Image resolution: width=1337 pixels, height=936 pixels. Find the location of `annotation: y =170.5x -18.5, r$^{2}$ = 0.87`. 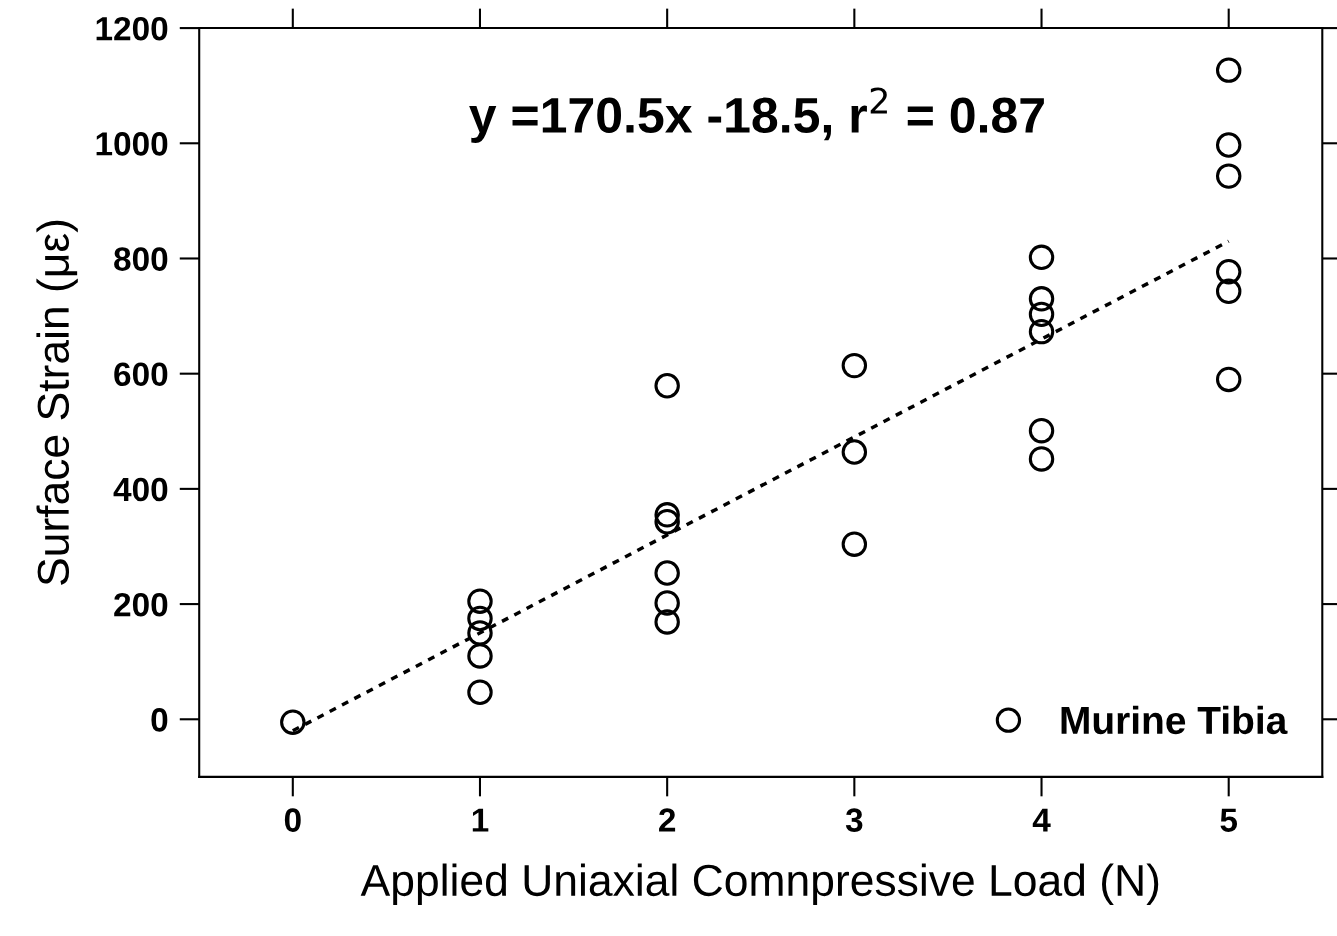

annotation: y =170.5x -18.5, r$^{2}$ = 0.87 is located at coordinates (756, 115).